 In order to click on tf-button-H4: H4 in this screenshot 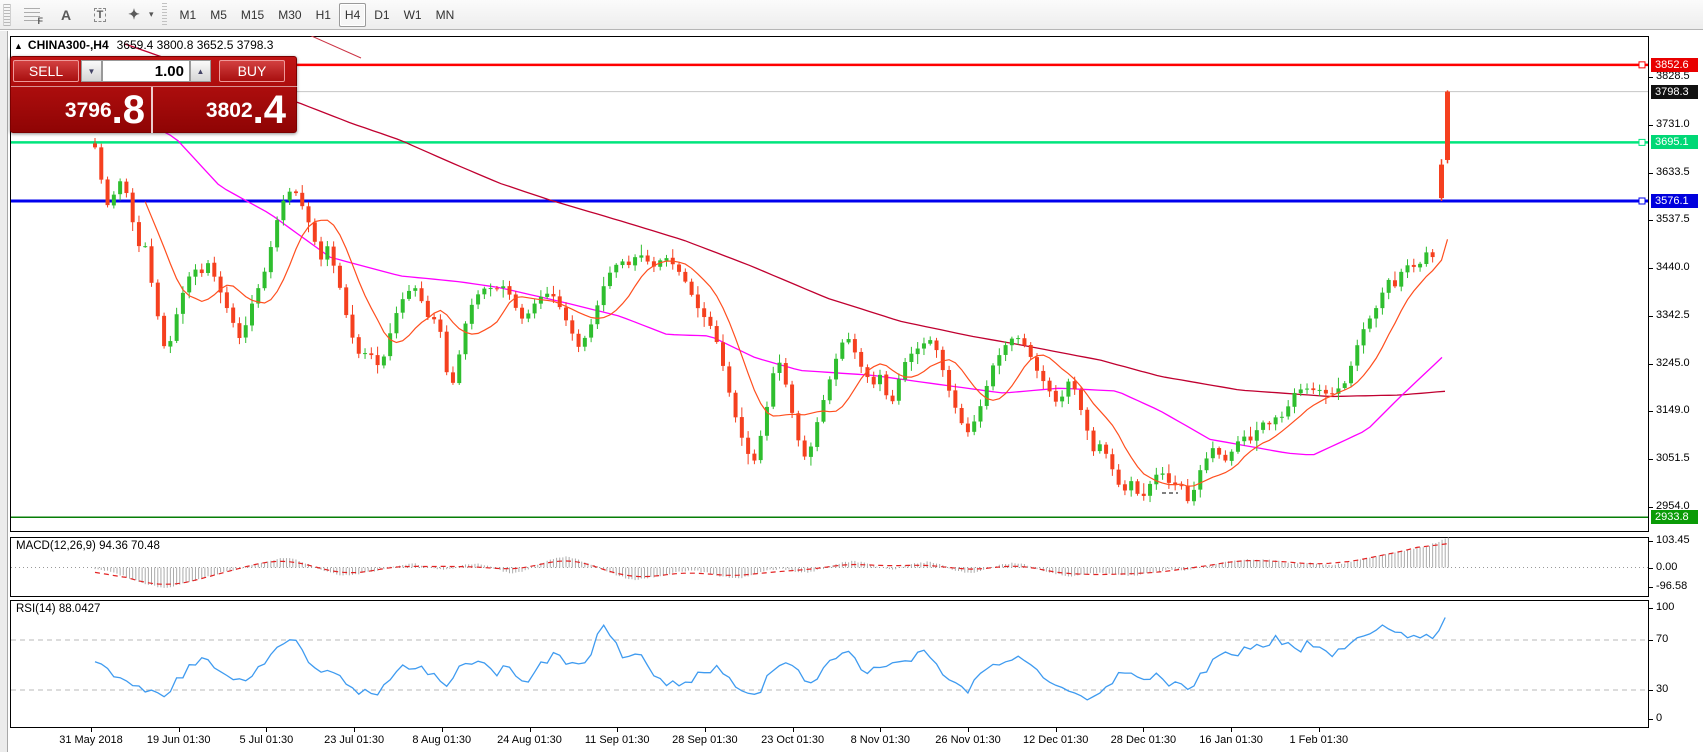, I will do `click(352, 14)`.